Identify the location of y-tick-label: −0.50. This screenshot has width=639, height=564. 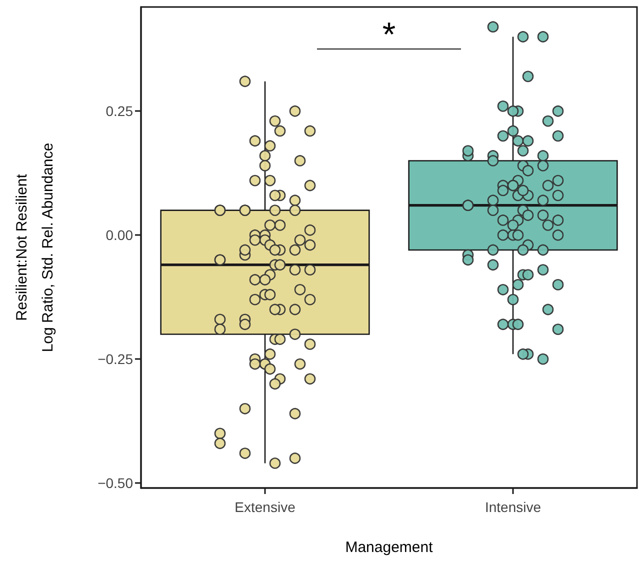
(116, 483).